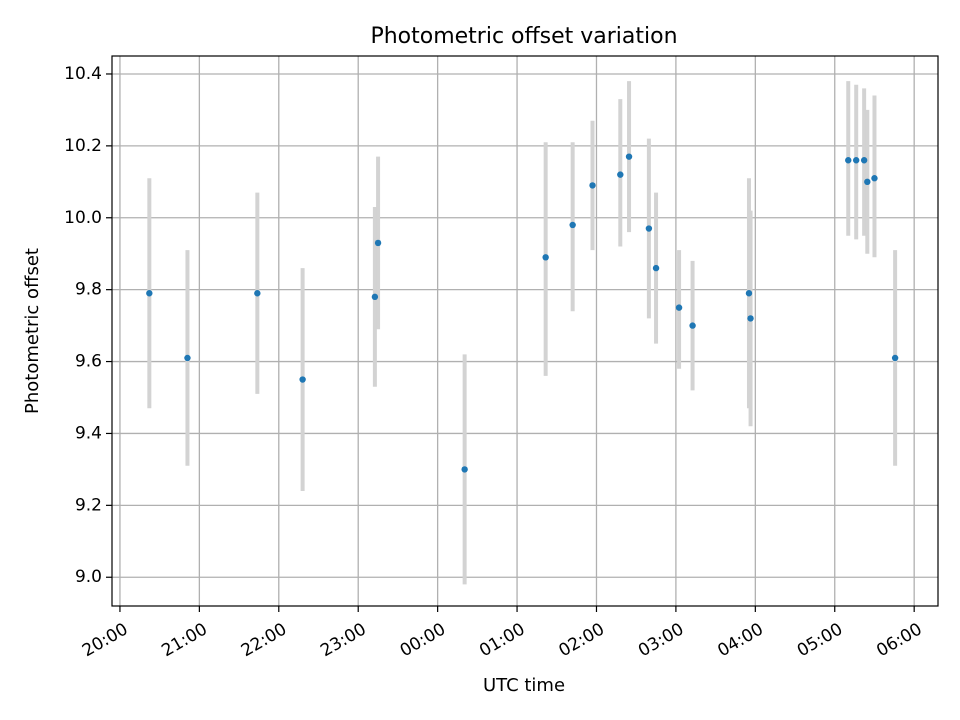 The height and width of the screenshot is (720, 960). Describe the element at coordinates (83, 74) in the screenshot. I see `y-tick-label: 10.4` at that location.